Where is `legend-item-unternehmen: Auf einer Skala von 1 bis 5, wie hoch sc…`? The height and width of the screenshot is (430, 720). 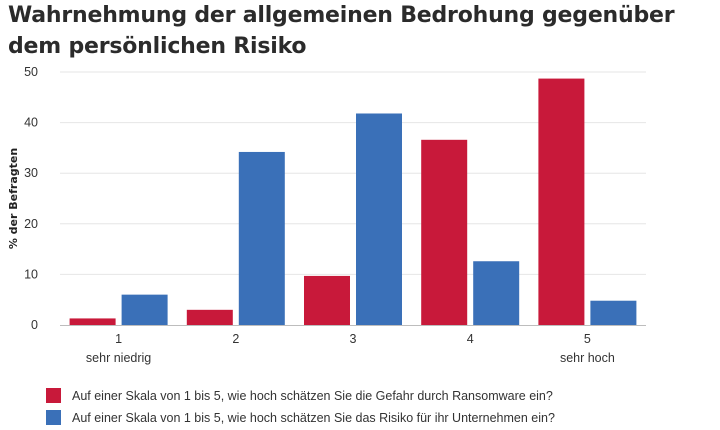
legend-item-unternehmen: Auf einer Skala von 1 bis 5, wie hoch sc… is located at coordinates (300, 417).